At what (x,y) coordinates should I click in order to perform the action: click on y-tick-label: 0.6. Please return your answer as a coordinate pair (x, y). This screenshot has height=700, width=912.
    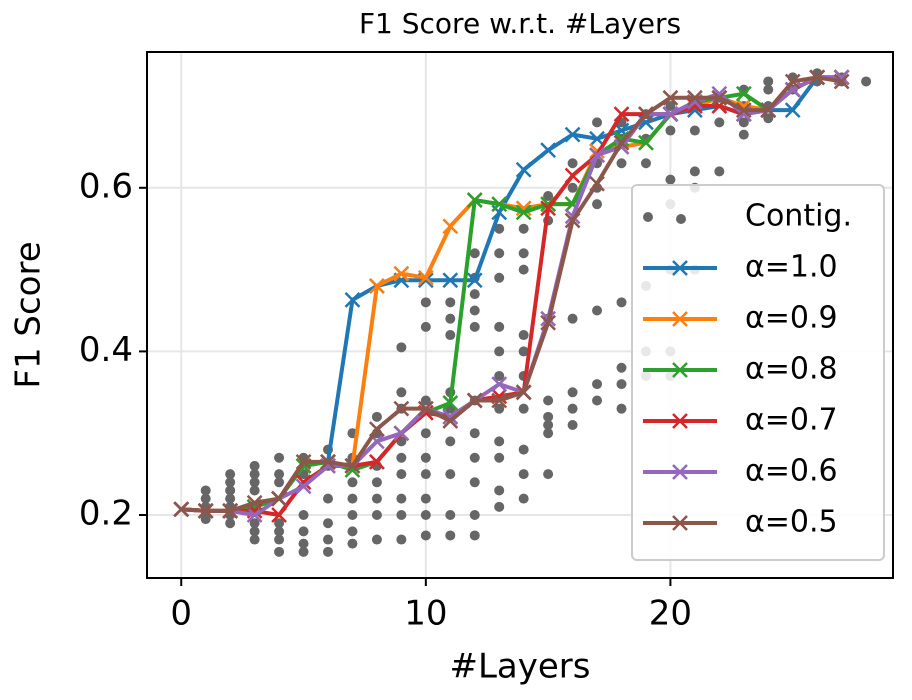
    Looking at the image, I should click on (106, 186).